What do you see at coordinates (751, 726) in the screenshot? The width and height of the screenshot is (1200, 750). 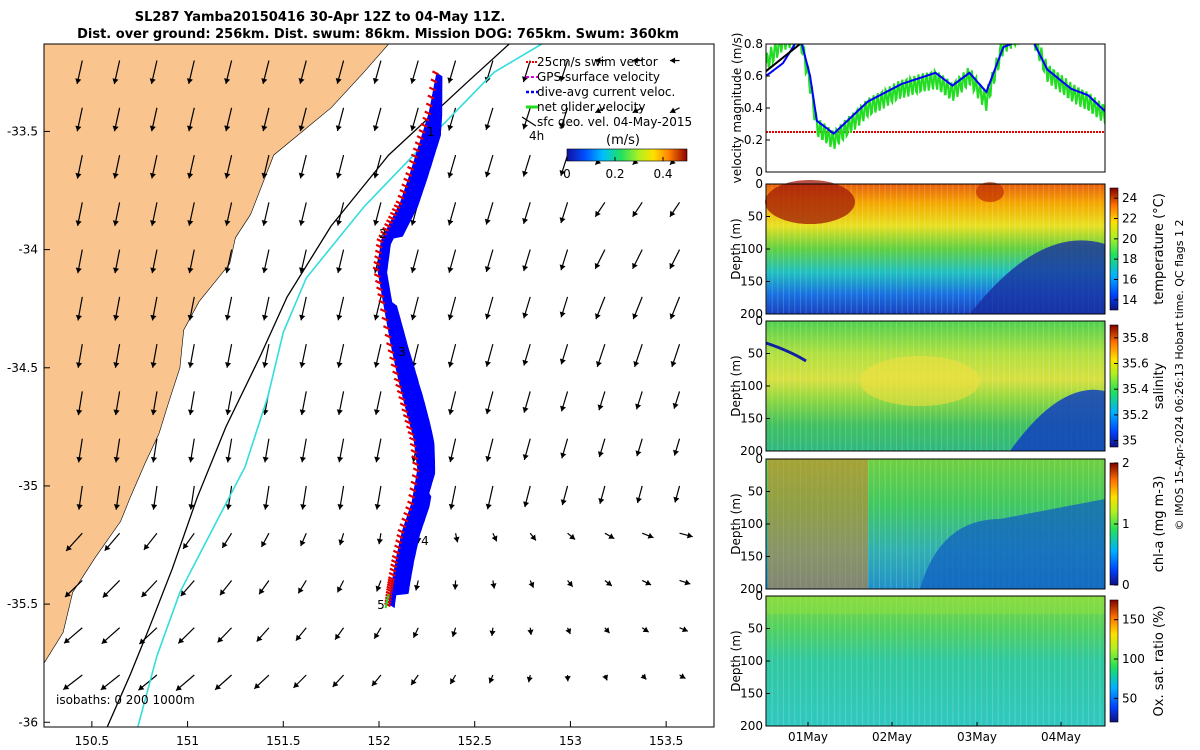 I see `depth-tick-label: 200` at bounding box center [751, 726].